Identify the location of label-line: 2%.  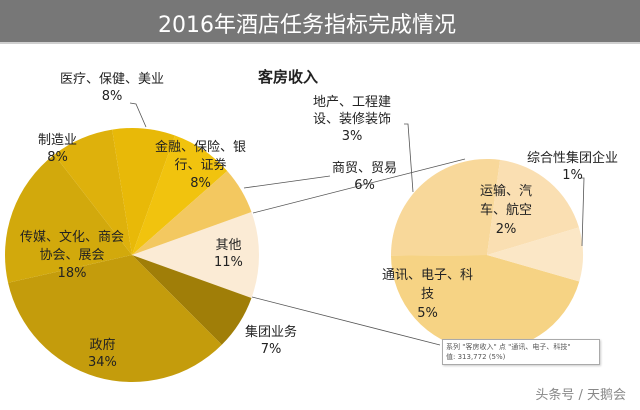
(506, 229).